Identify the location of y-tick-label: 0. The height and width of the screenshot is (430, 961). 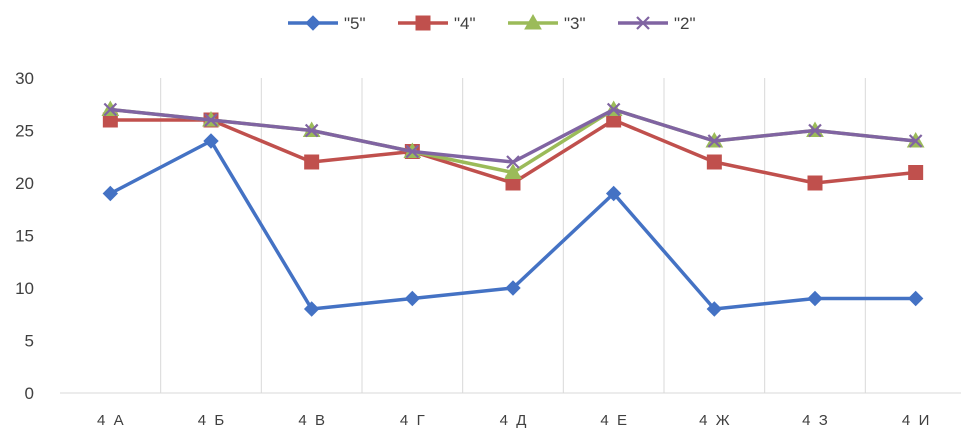
(29, 393).